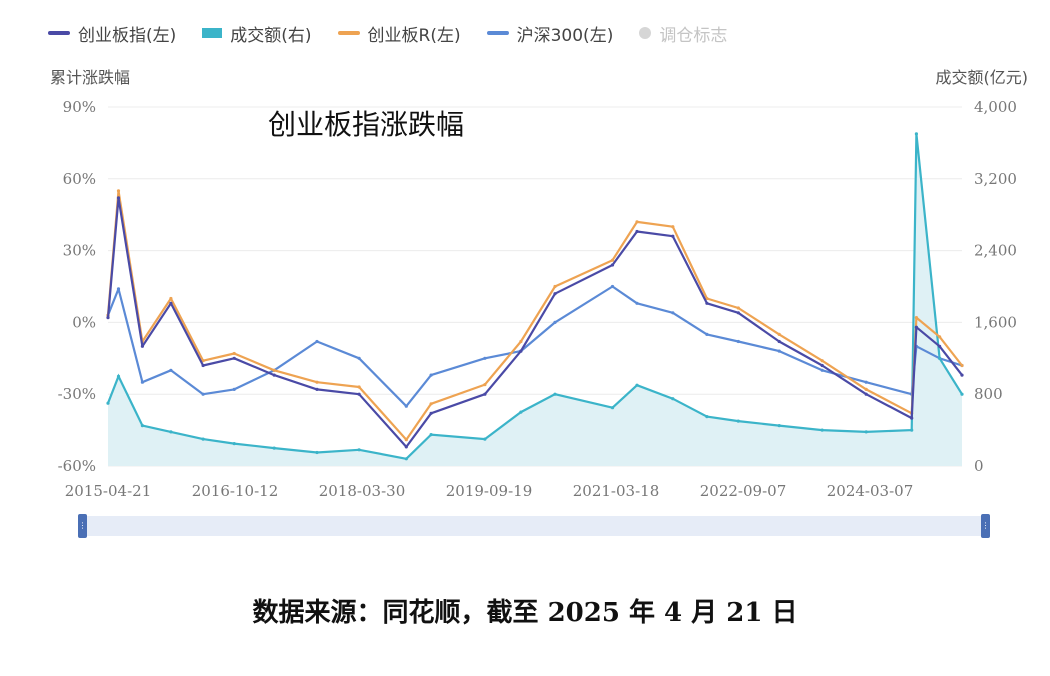 The height and width of the screenshot is (676, 1050). I want to click on legend-item-rebalance: 调仓标志, so click(683, 33).